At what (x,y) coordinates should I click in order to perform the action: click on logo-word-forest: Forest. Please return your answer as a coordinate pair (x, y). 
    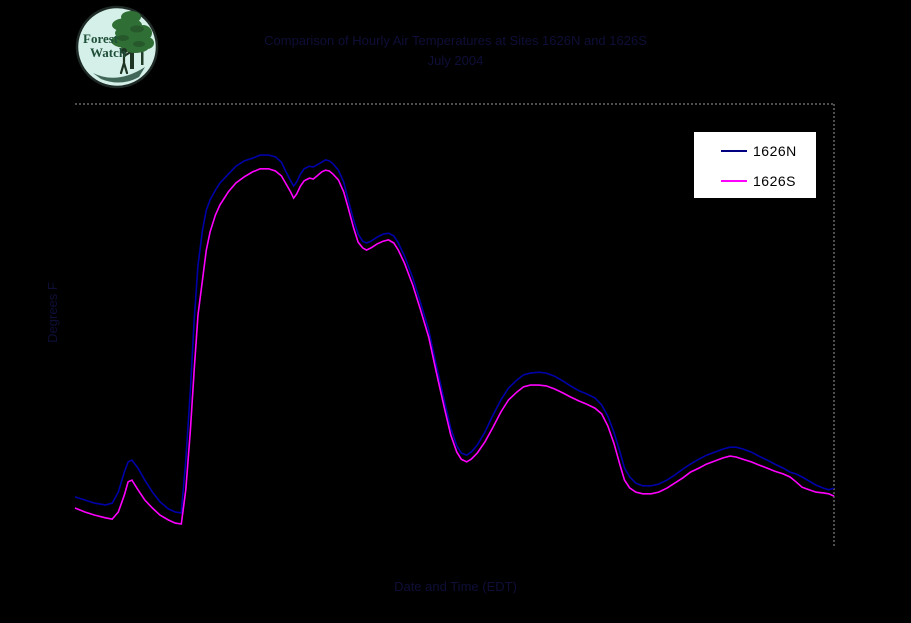
    Looking at the image, I should click on (101, 38).